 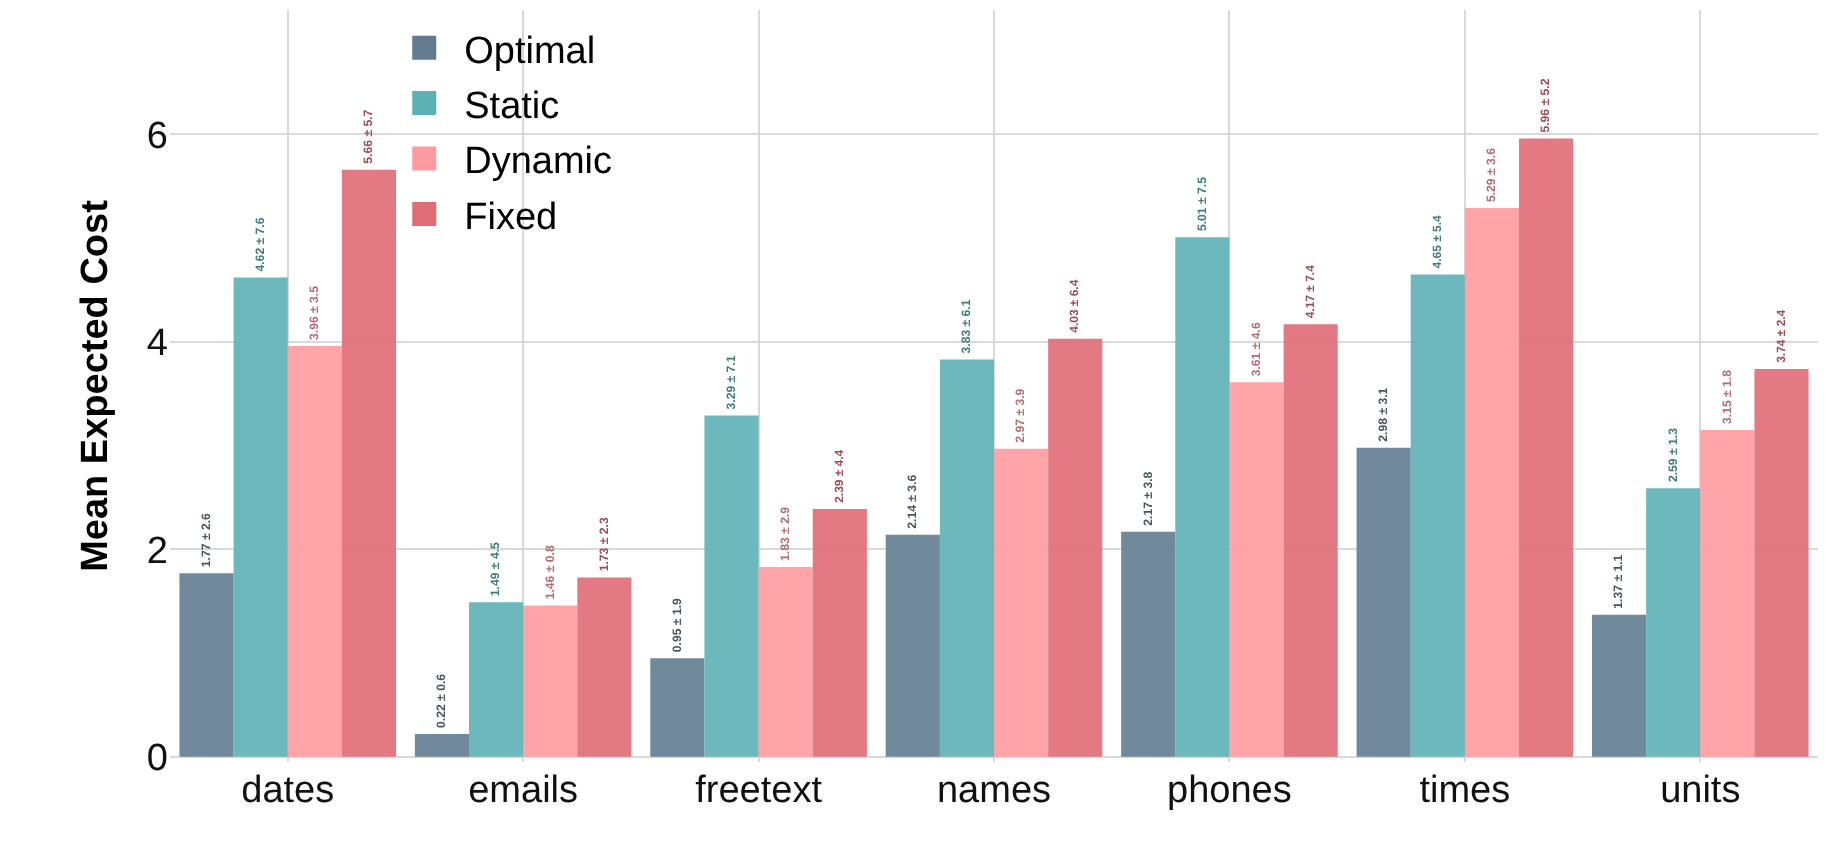 What do you see at coordinates (1465, 791) in the screenshot?
I see `x-tick-label: times` at bounding box center [1465, 791].